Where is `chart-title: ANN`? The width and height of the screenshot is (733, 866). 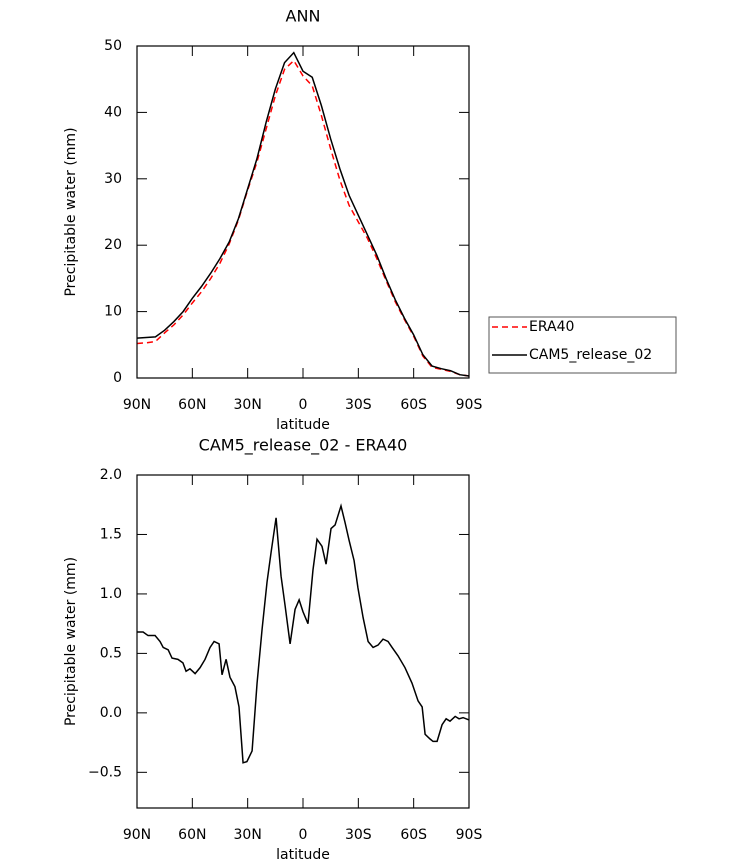
chart-title: ANN is located at coordinates (303, 16).